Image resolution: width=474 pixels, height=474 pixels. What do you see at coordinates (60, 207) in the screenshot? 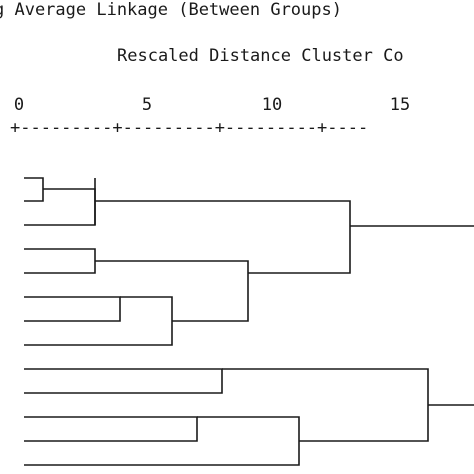
I see `branch-cluster-a` at bounding box center [60, 207].